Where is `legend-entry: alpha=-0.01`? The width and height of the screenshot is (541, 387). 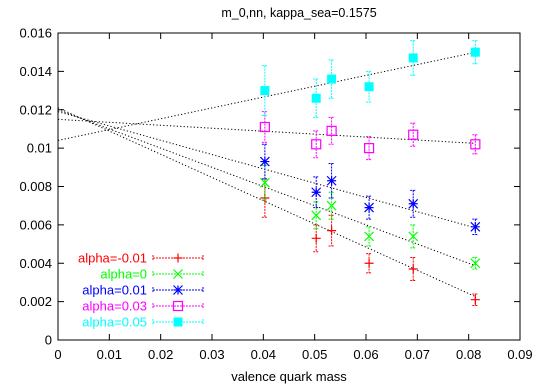
legend-entry: alpha=-0.01 is located at coordinates (141, 258).